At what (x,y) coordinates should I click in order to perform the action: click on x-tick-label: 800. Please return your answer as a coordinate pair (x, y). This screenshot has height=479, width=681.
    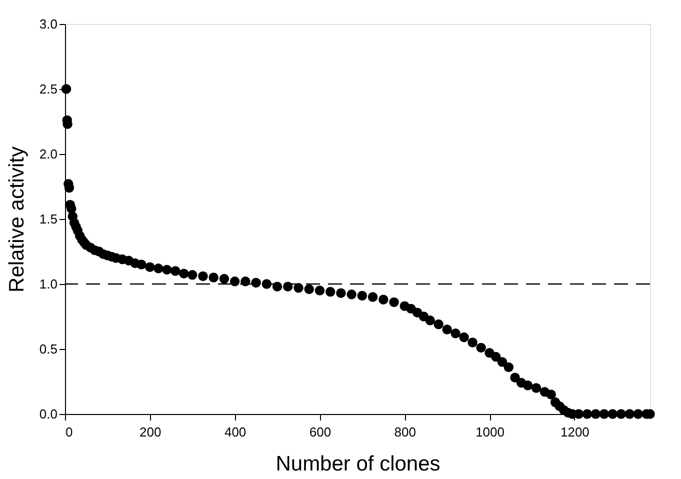
    Looking at the image, I should click on (405, 432).